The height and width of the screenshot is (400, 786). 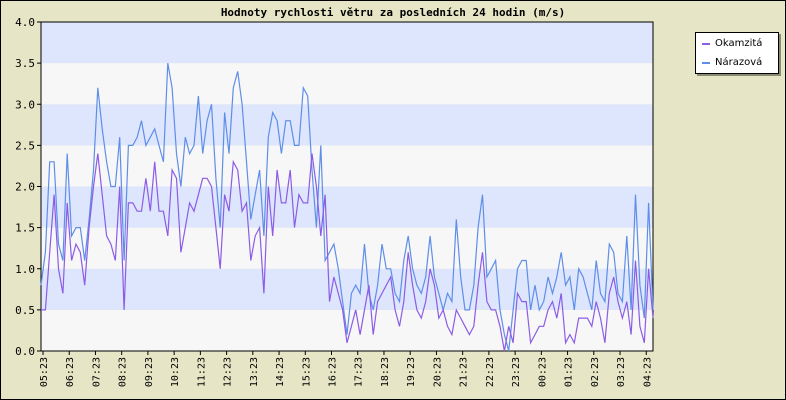 What do you see at coordinates (70, 372) in the screenshot?
I see `x-tick-label: 06:23` at bounding box center [70, 372].